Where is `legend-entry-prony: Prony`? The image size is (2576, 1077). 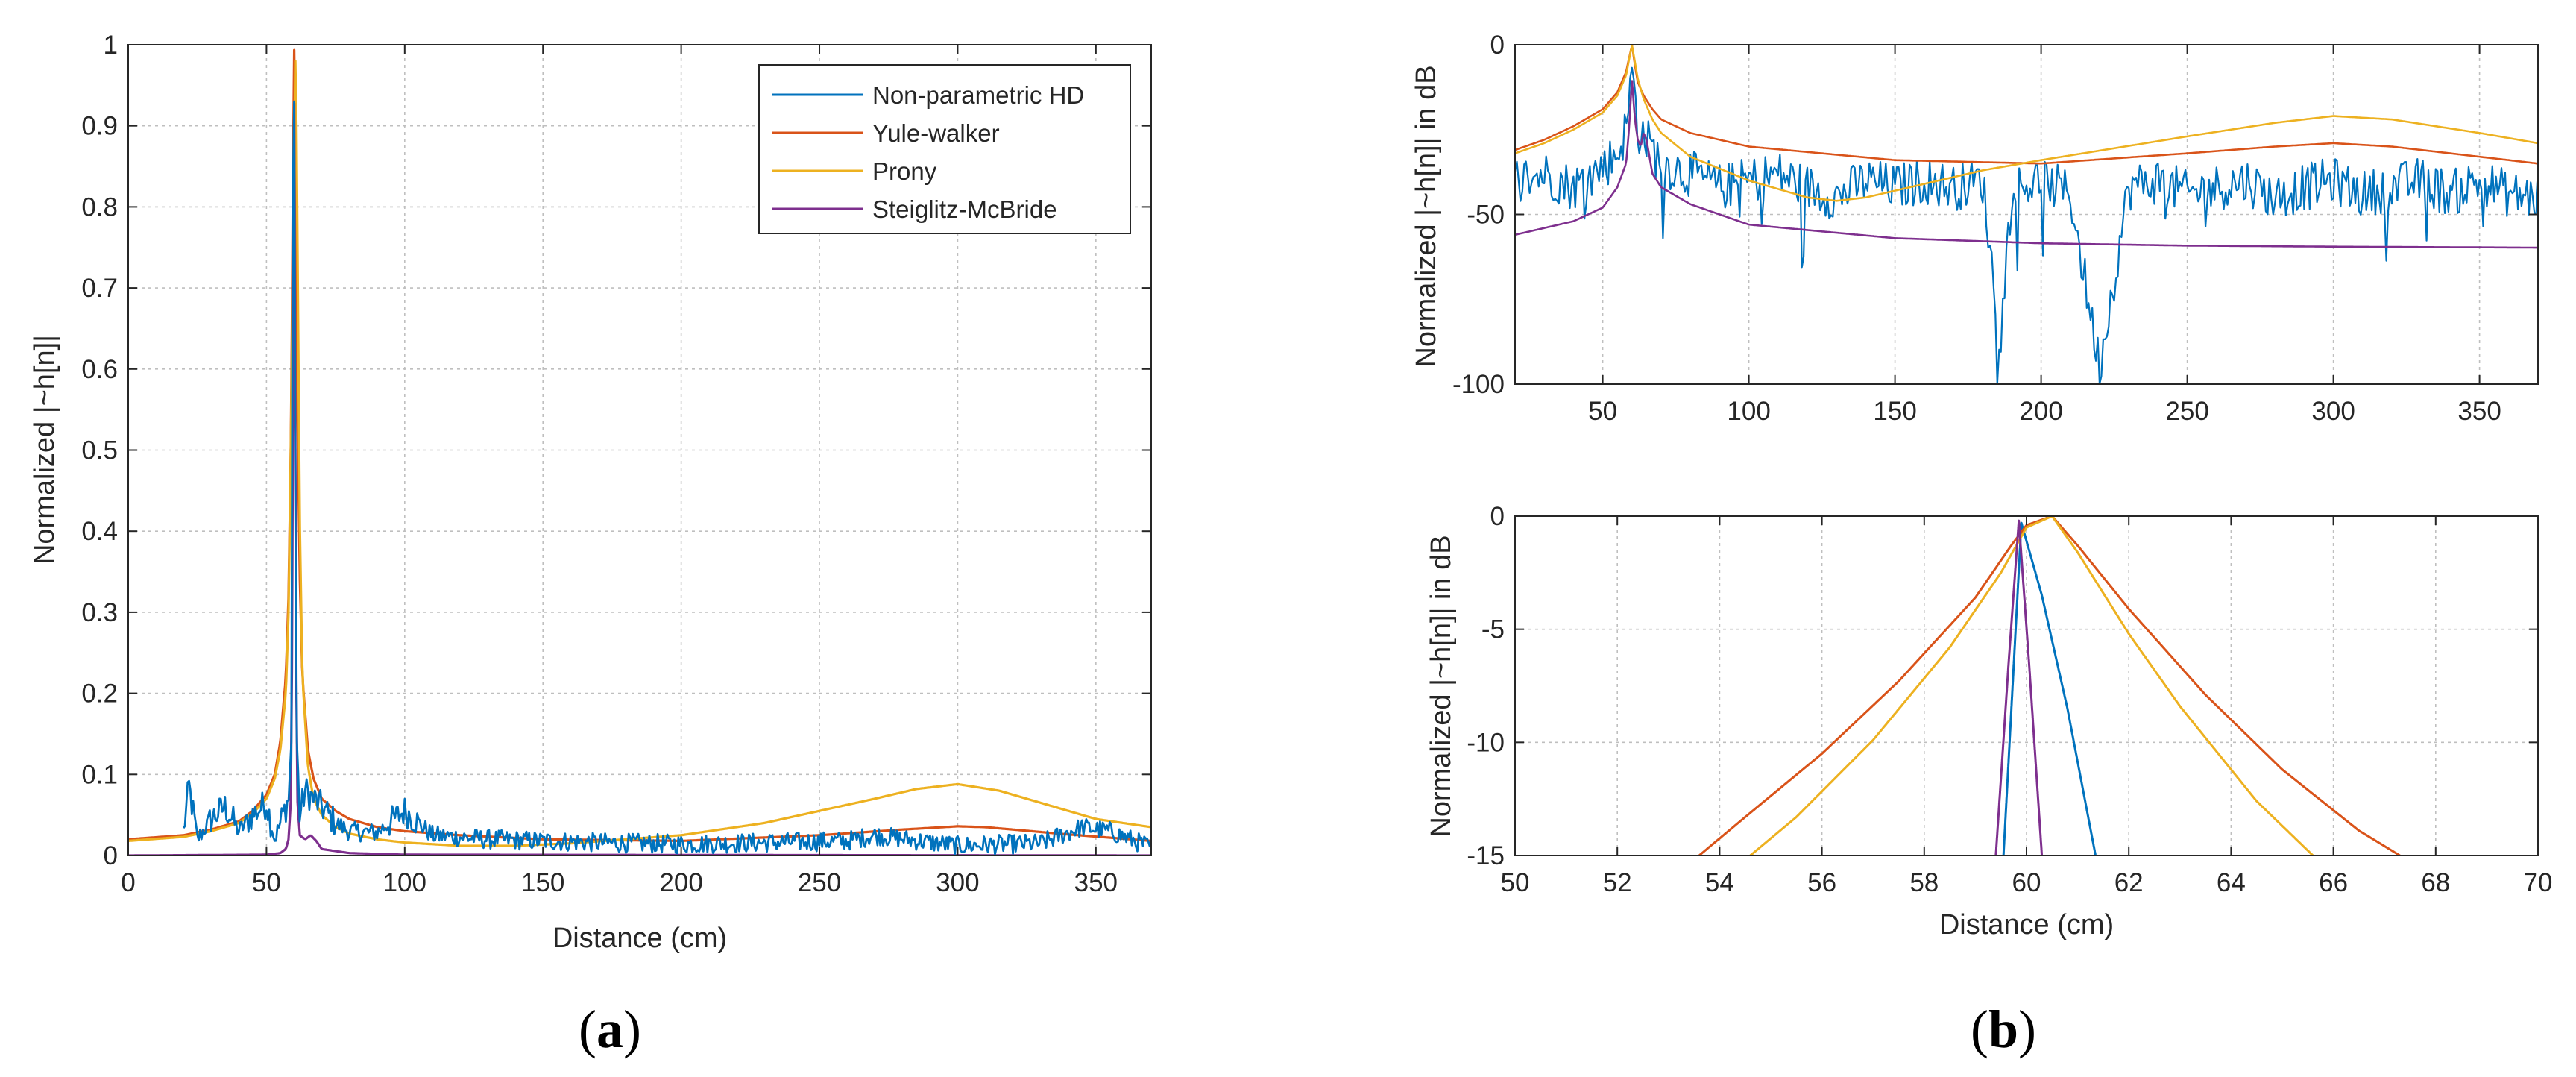
legend-entry-prony: Prony is located at coordinates (854, 171).